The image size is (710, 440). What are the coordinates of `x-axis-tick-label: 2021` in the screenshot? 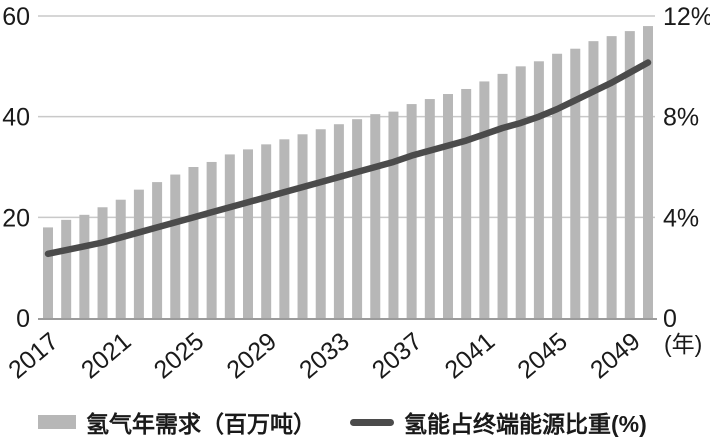 It's located at (106, 355).